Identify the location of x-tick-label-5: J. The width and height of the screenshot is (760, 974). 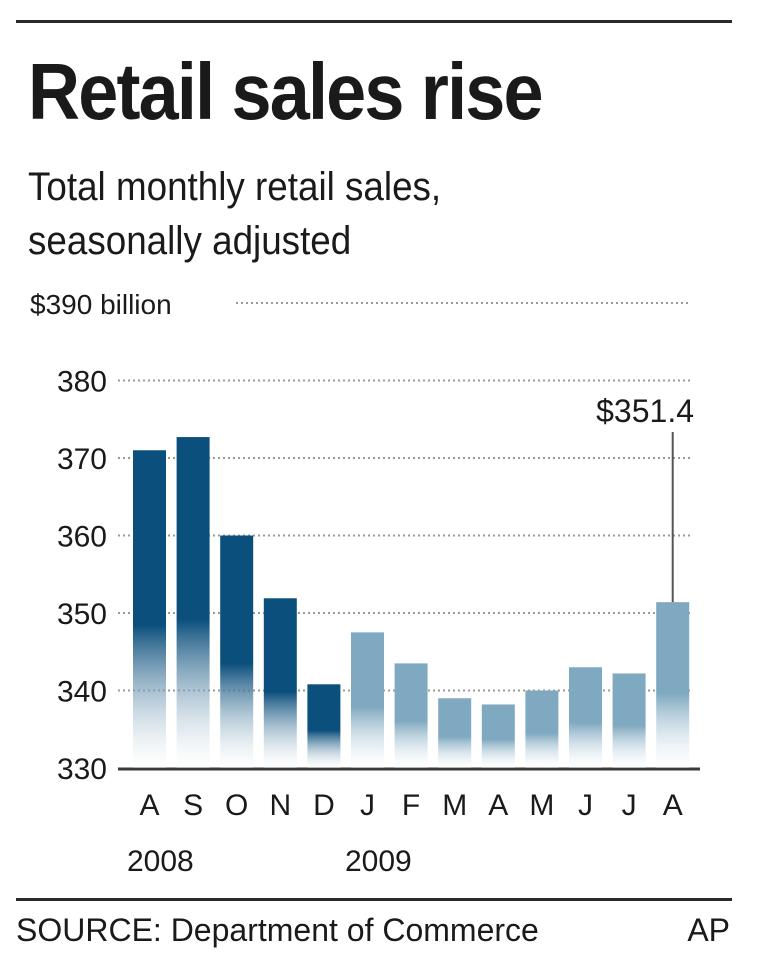
(367, 805).